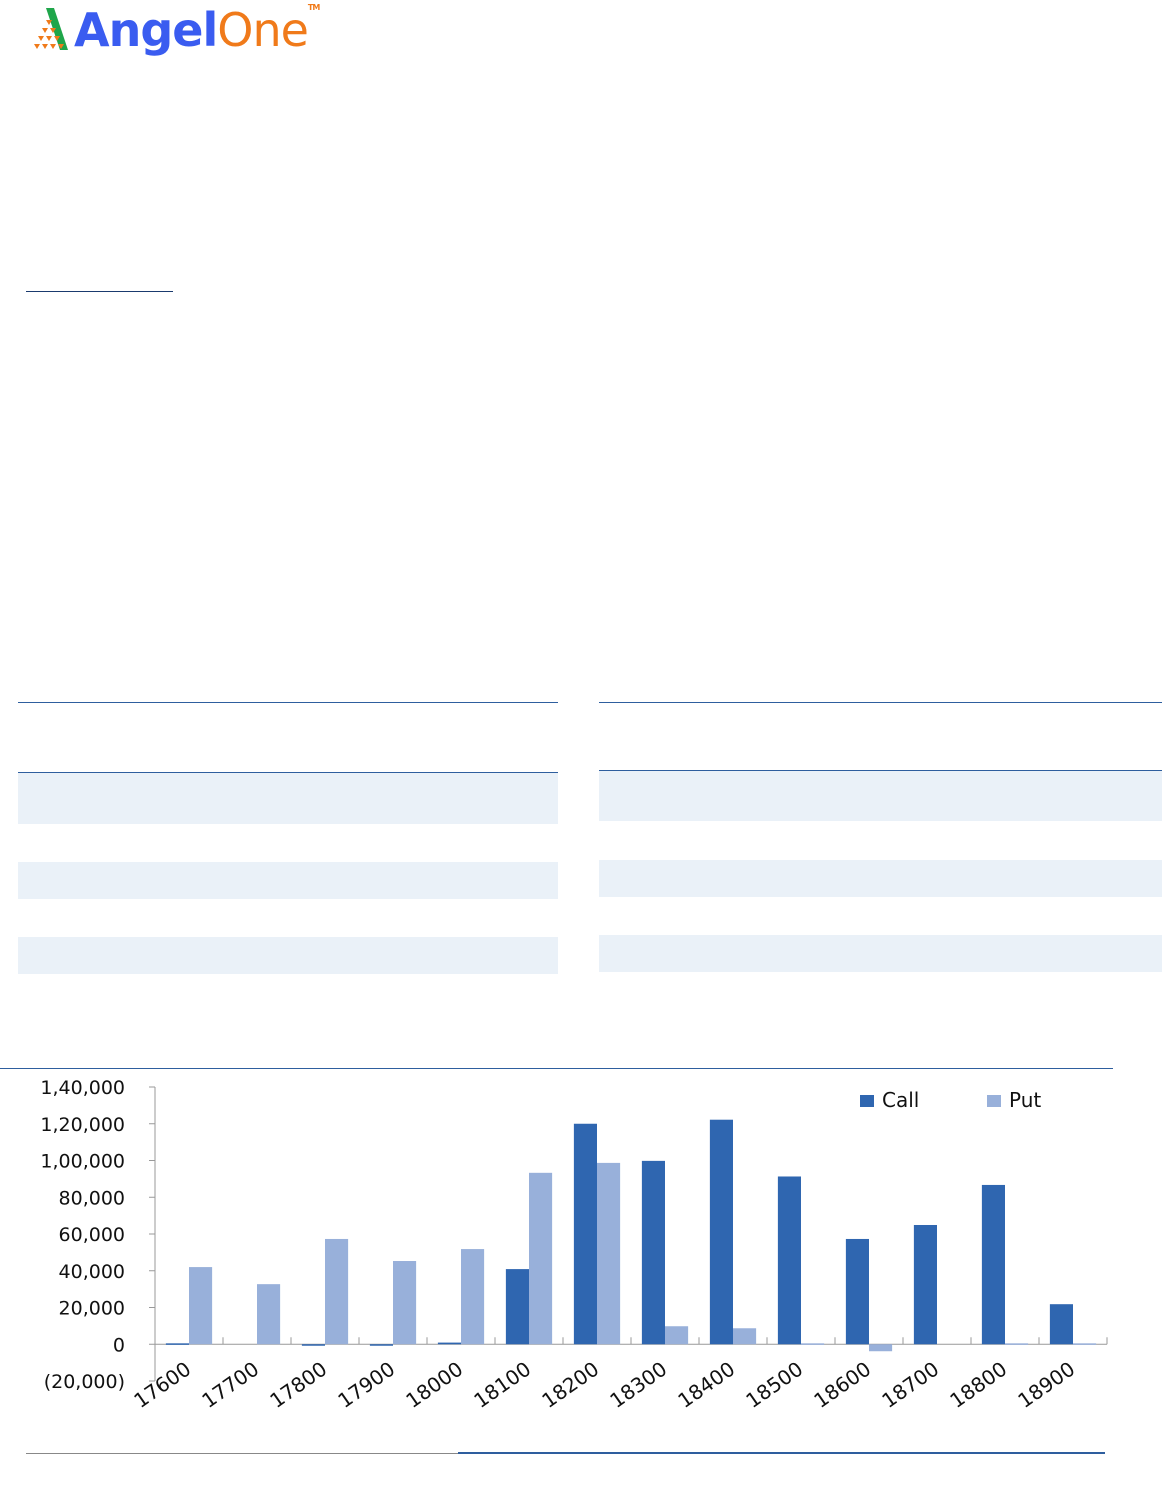  Describe the element at coordinates (842, 1385) in the screenshot. I see `x-tick-label: 18600` at that location.